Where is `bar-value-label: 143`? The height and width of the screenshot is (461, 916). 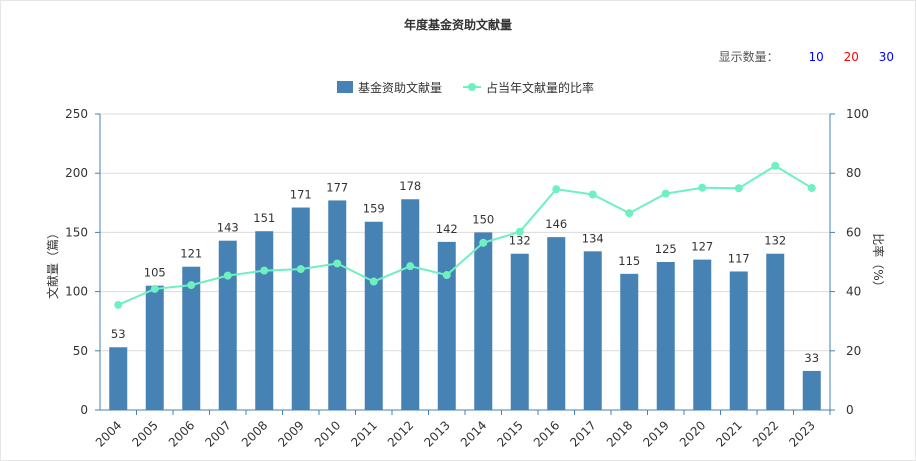 bar-value-label: 143 is located at coordinates (228, 228).